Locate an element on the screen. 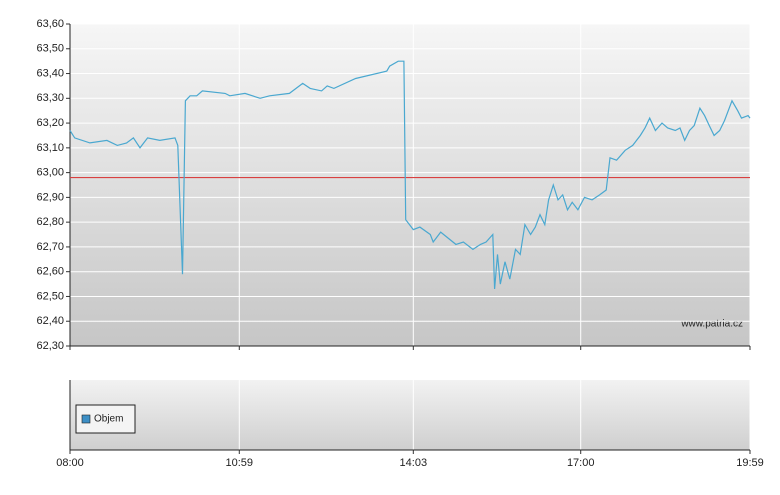 The image size is (780, 495). y-tick-label: 62,90 is located at coordinates (50, 197).